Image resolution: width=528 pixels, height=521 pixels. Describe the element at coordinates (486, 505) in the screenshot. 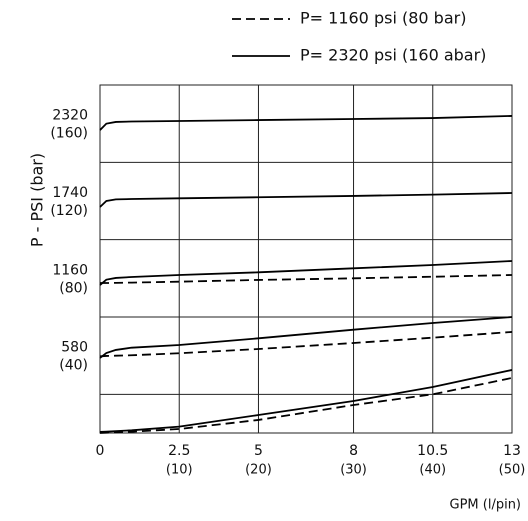

I see `x-axis-title: GPM (l/pin)` at that location.